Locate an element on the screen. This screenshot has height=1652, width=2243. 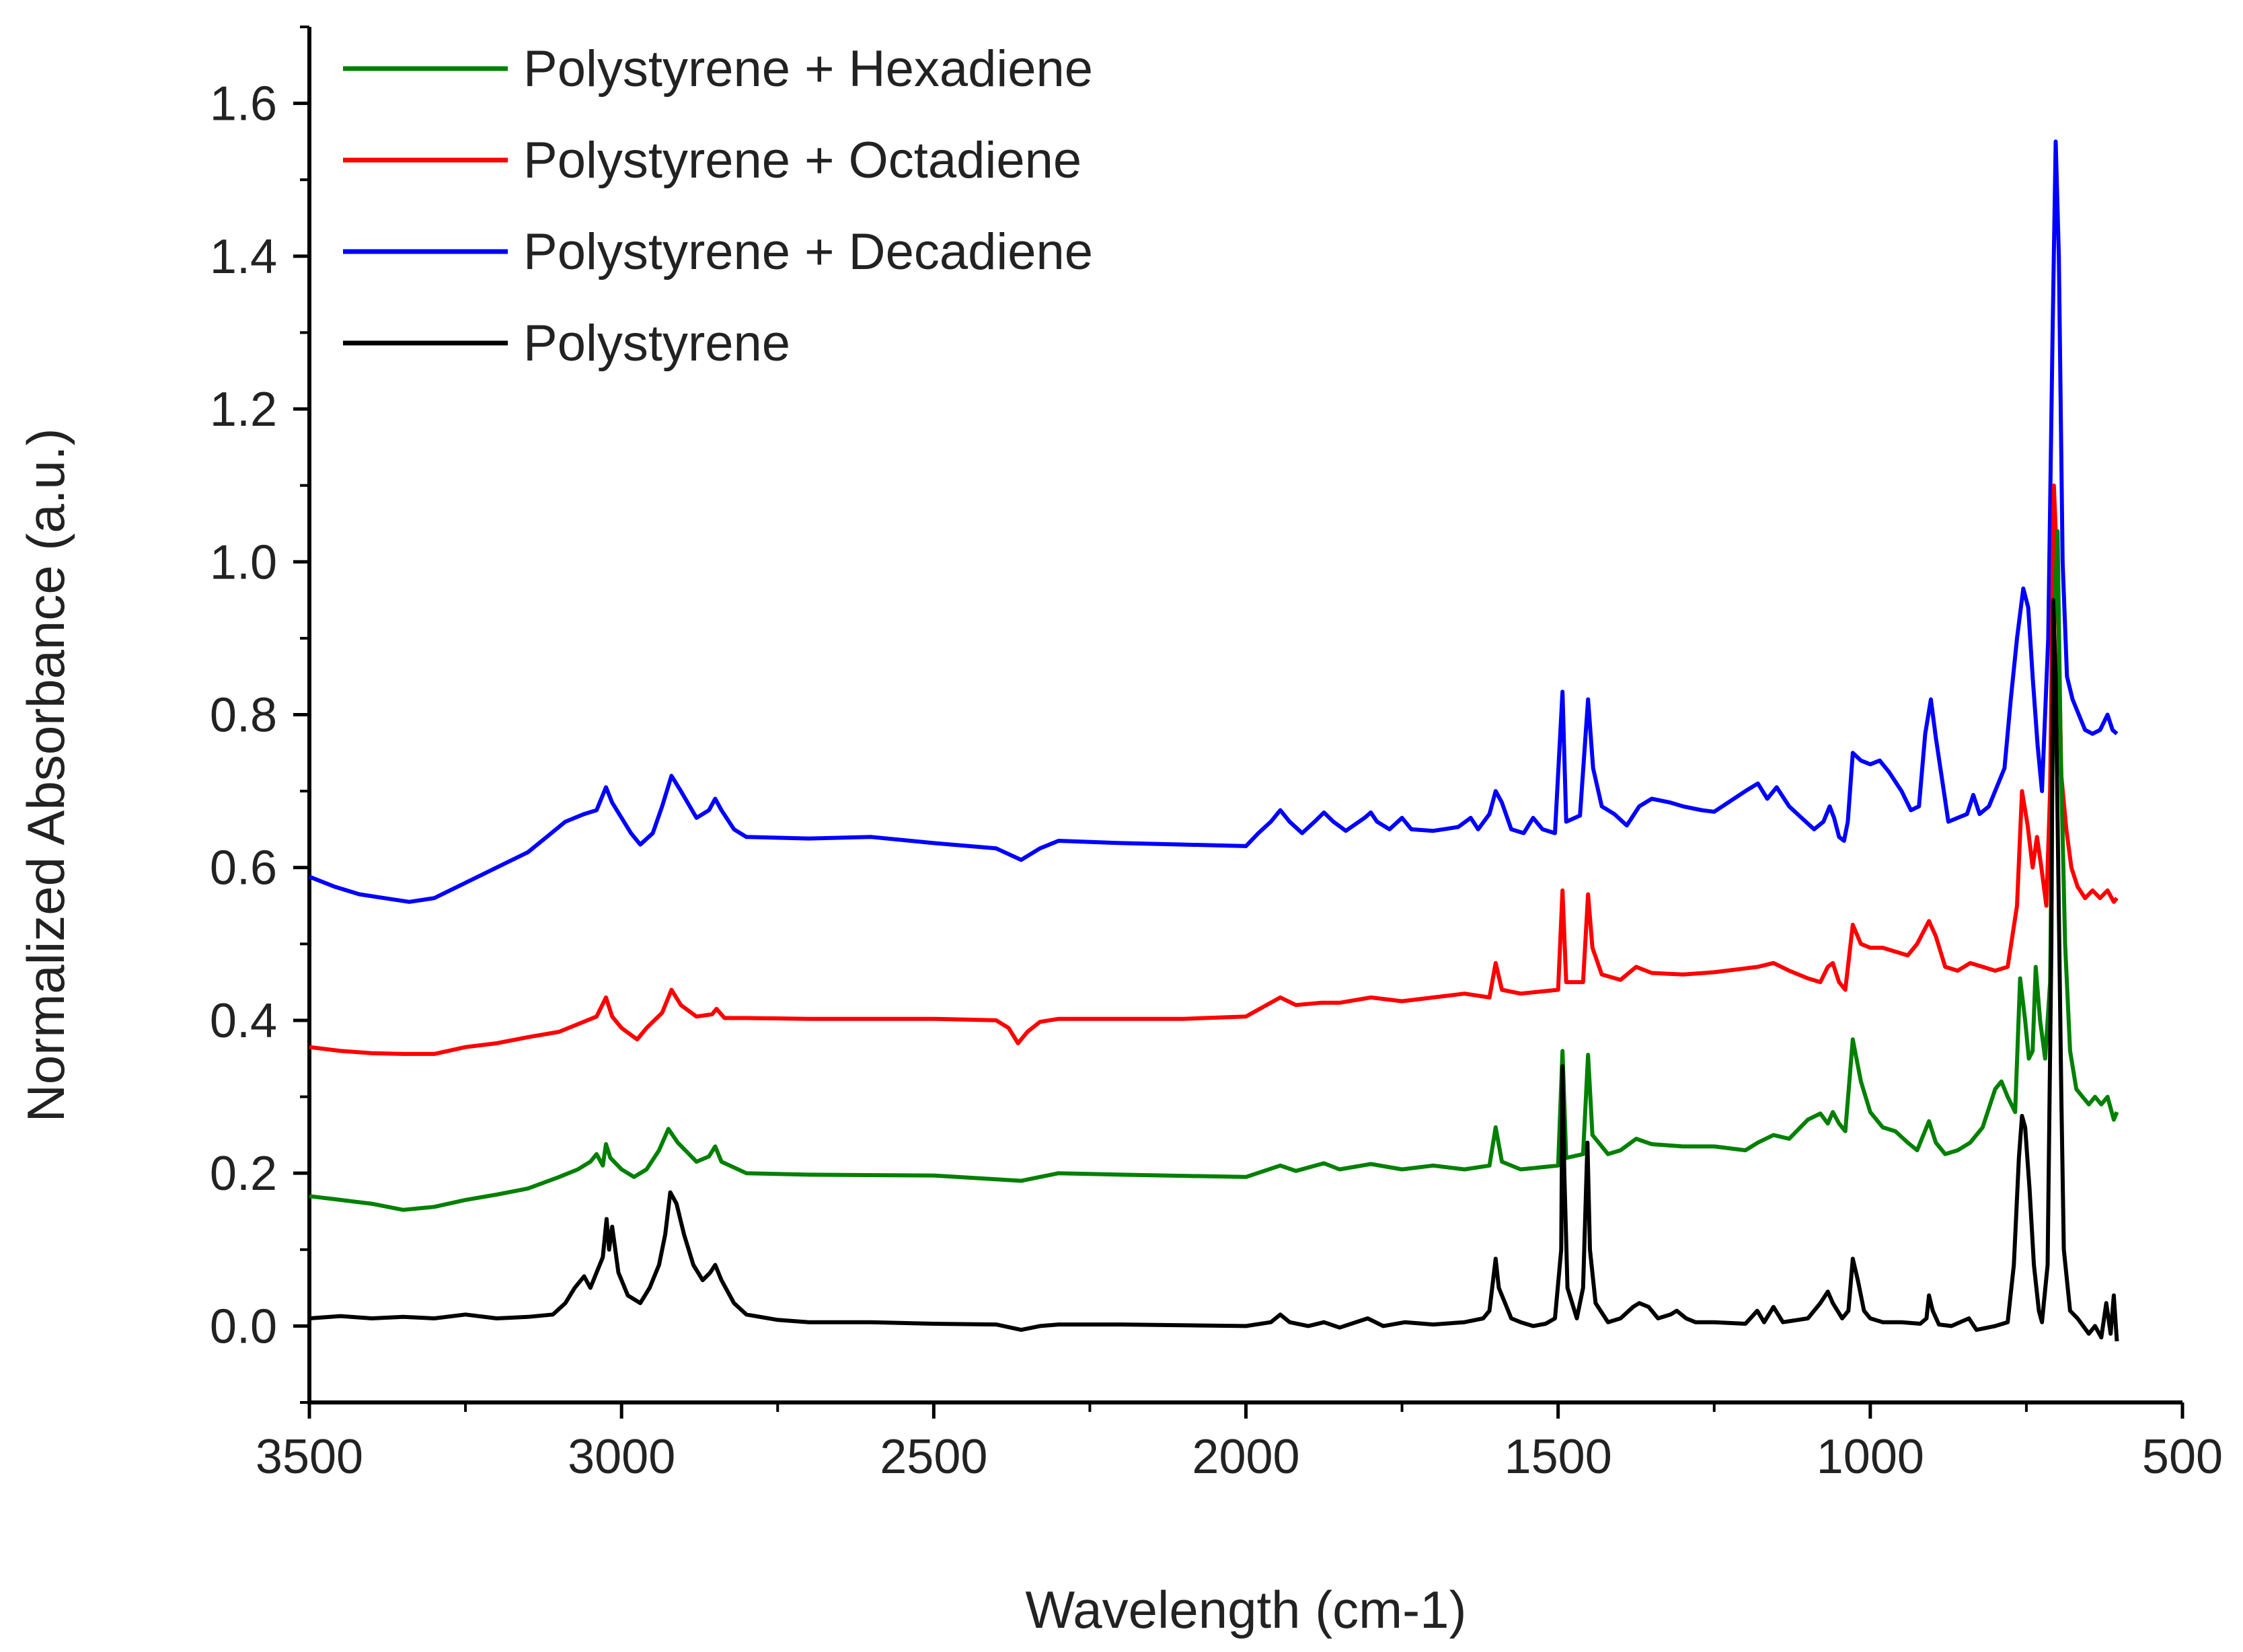
legend-label: Polystyrene + Hexadiene is located at coordinates (808, 69).